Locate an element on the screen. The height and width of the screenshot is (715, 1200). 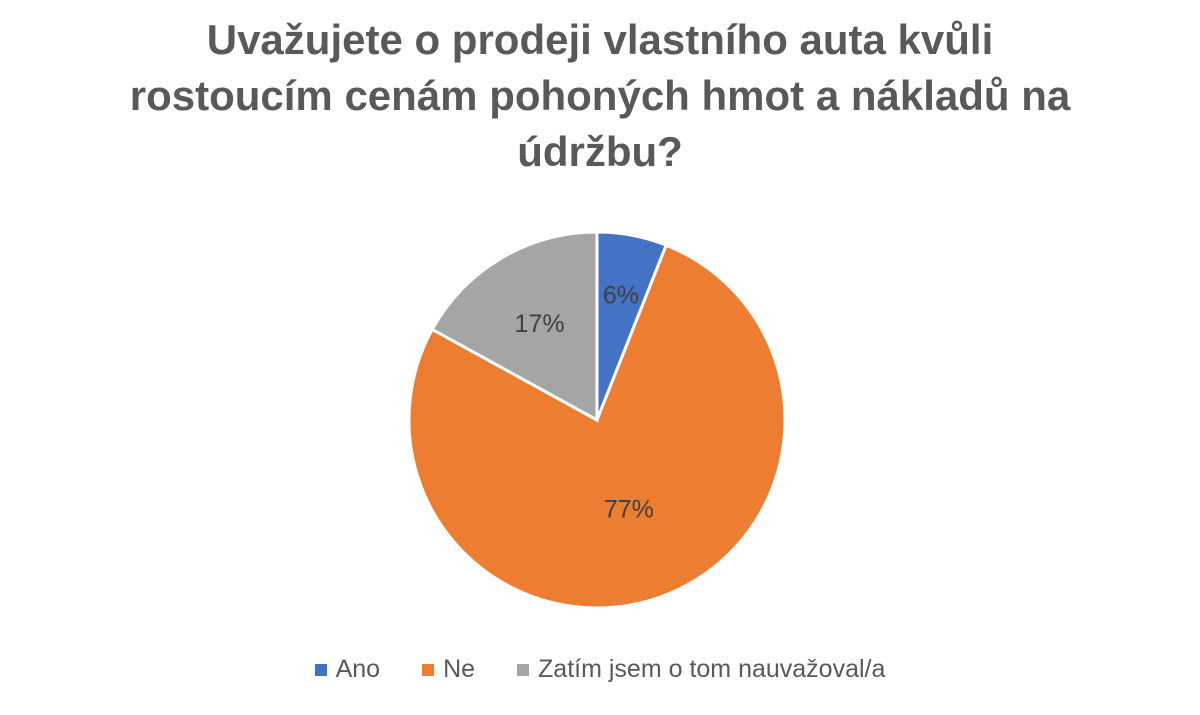
title-line: Uvažujete o prodeji vlastního auta kvůli is located at coordinates (600, 39).